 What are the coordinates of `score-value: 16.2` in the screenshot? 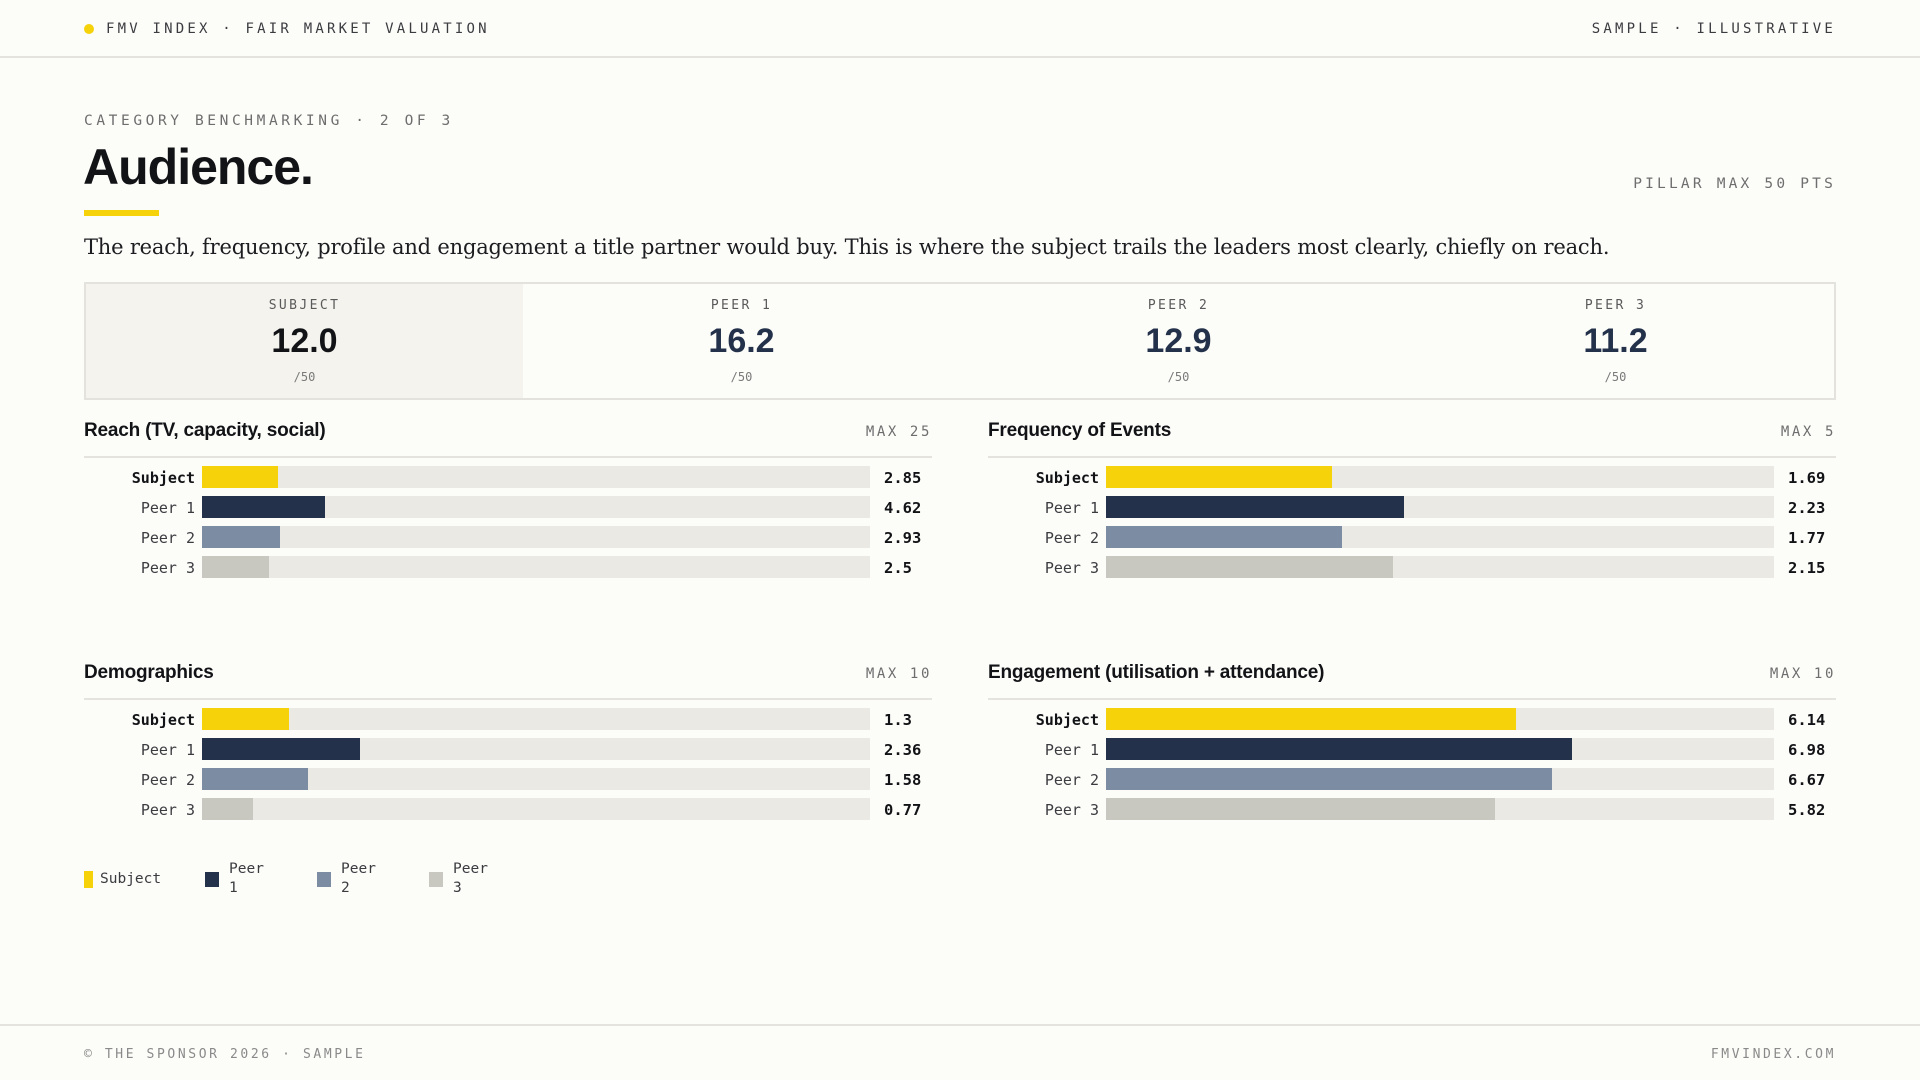 It's located at (741, 341).